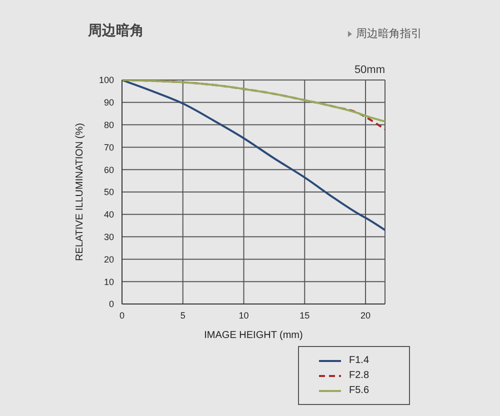 The height and width of the screenshot is (416, 500). Describe the element at coordinates (365, 315) in the screenshot. I see `x-tick-label: 20` at that location.